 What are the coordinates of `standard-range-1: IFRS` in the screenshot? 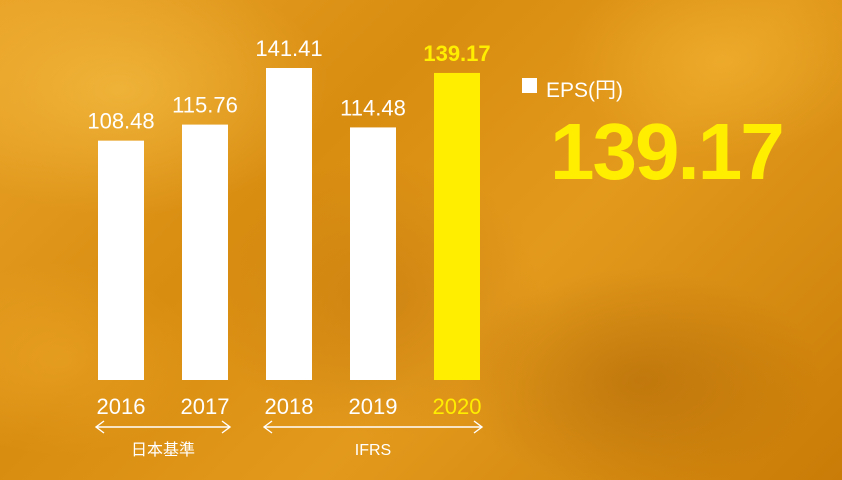 It's located at (373, 439).